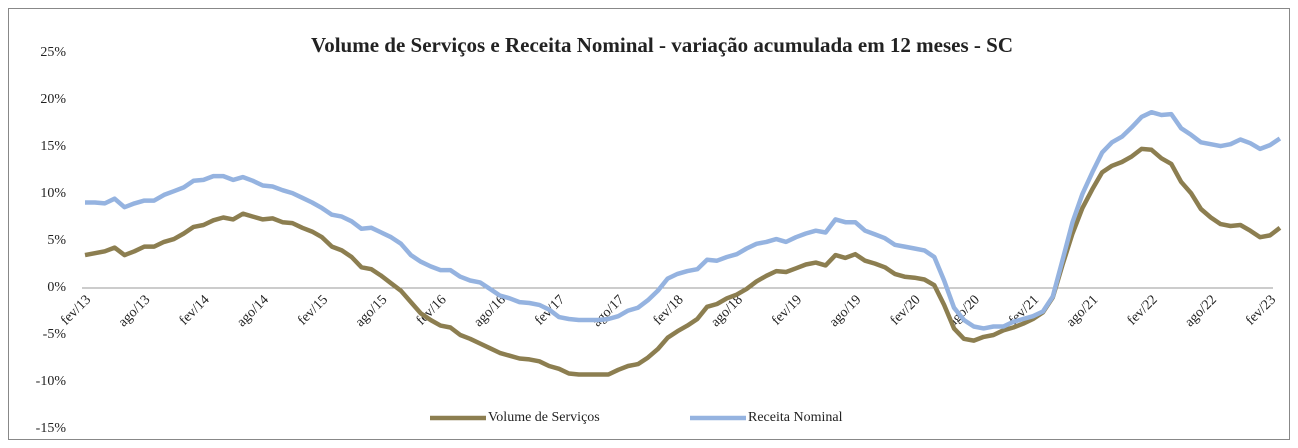 Image resolution: width=1298 pixels, height=448 pixels. Describe the element at coordinates (53, 146) in the screenshot. I see `y-tick-label: 15%` at that location.